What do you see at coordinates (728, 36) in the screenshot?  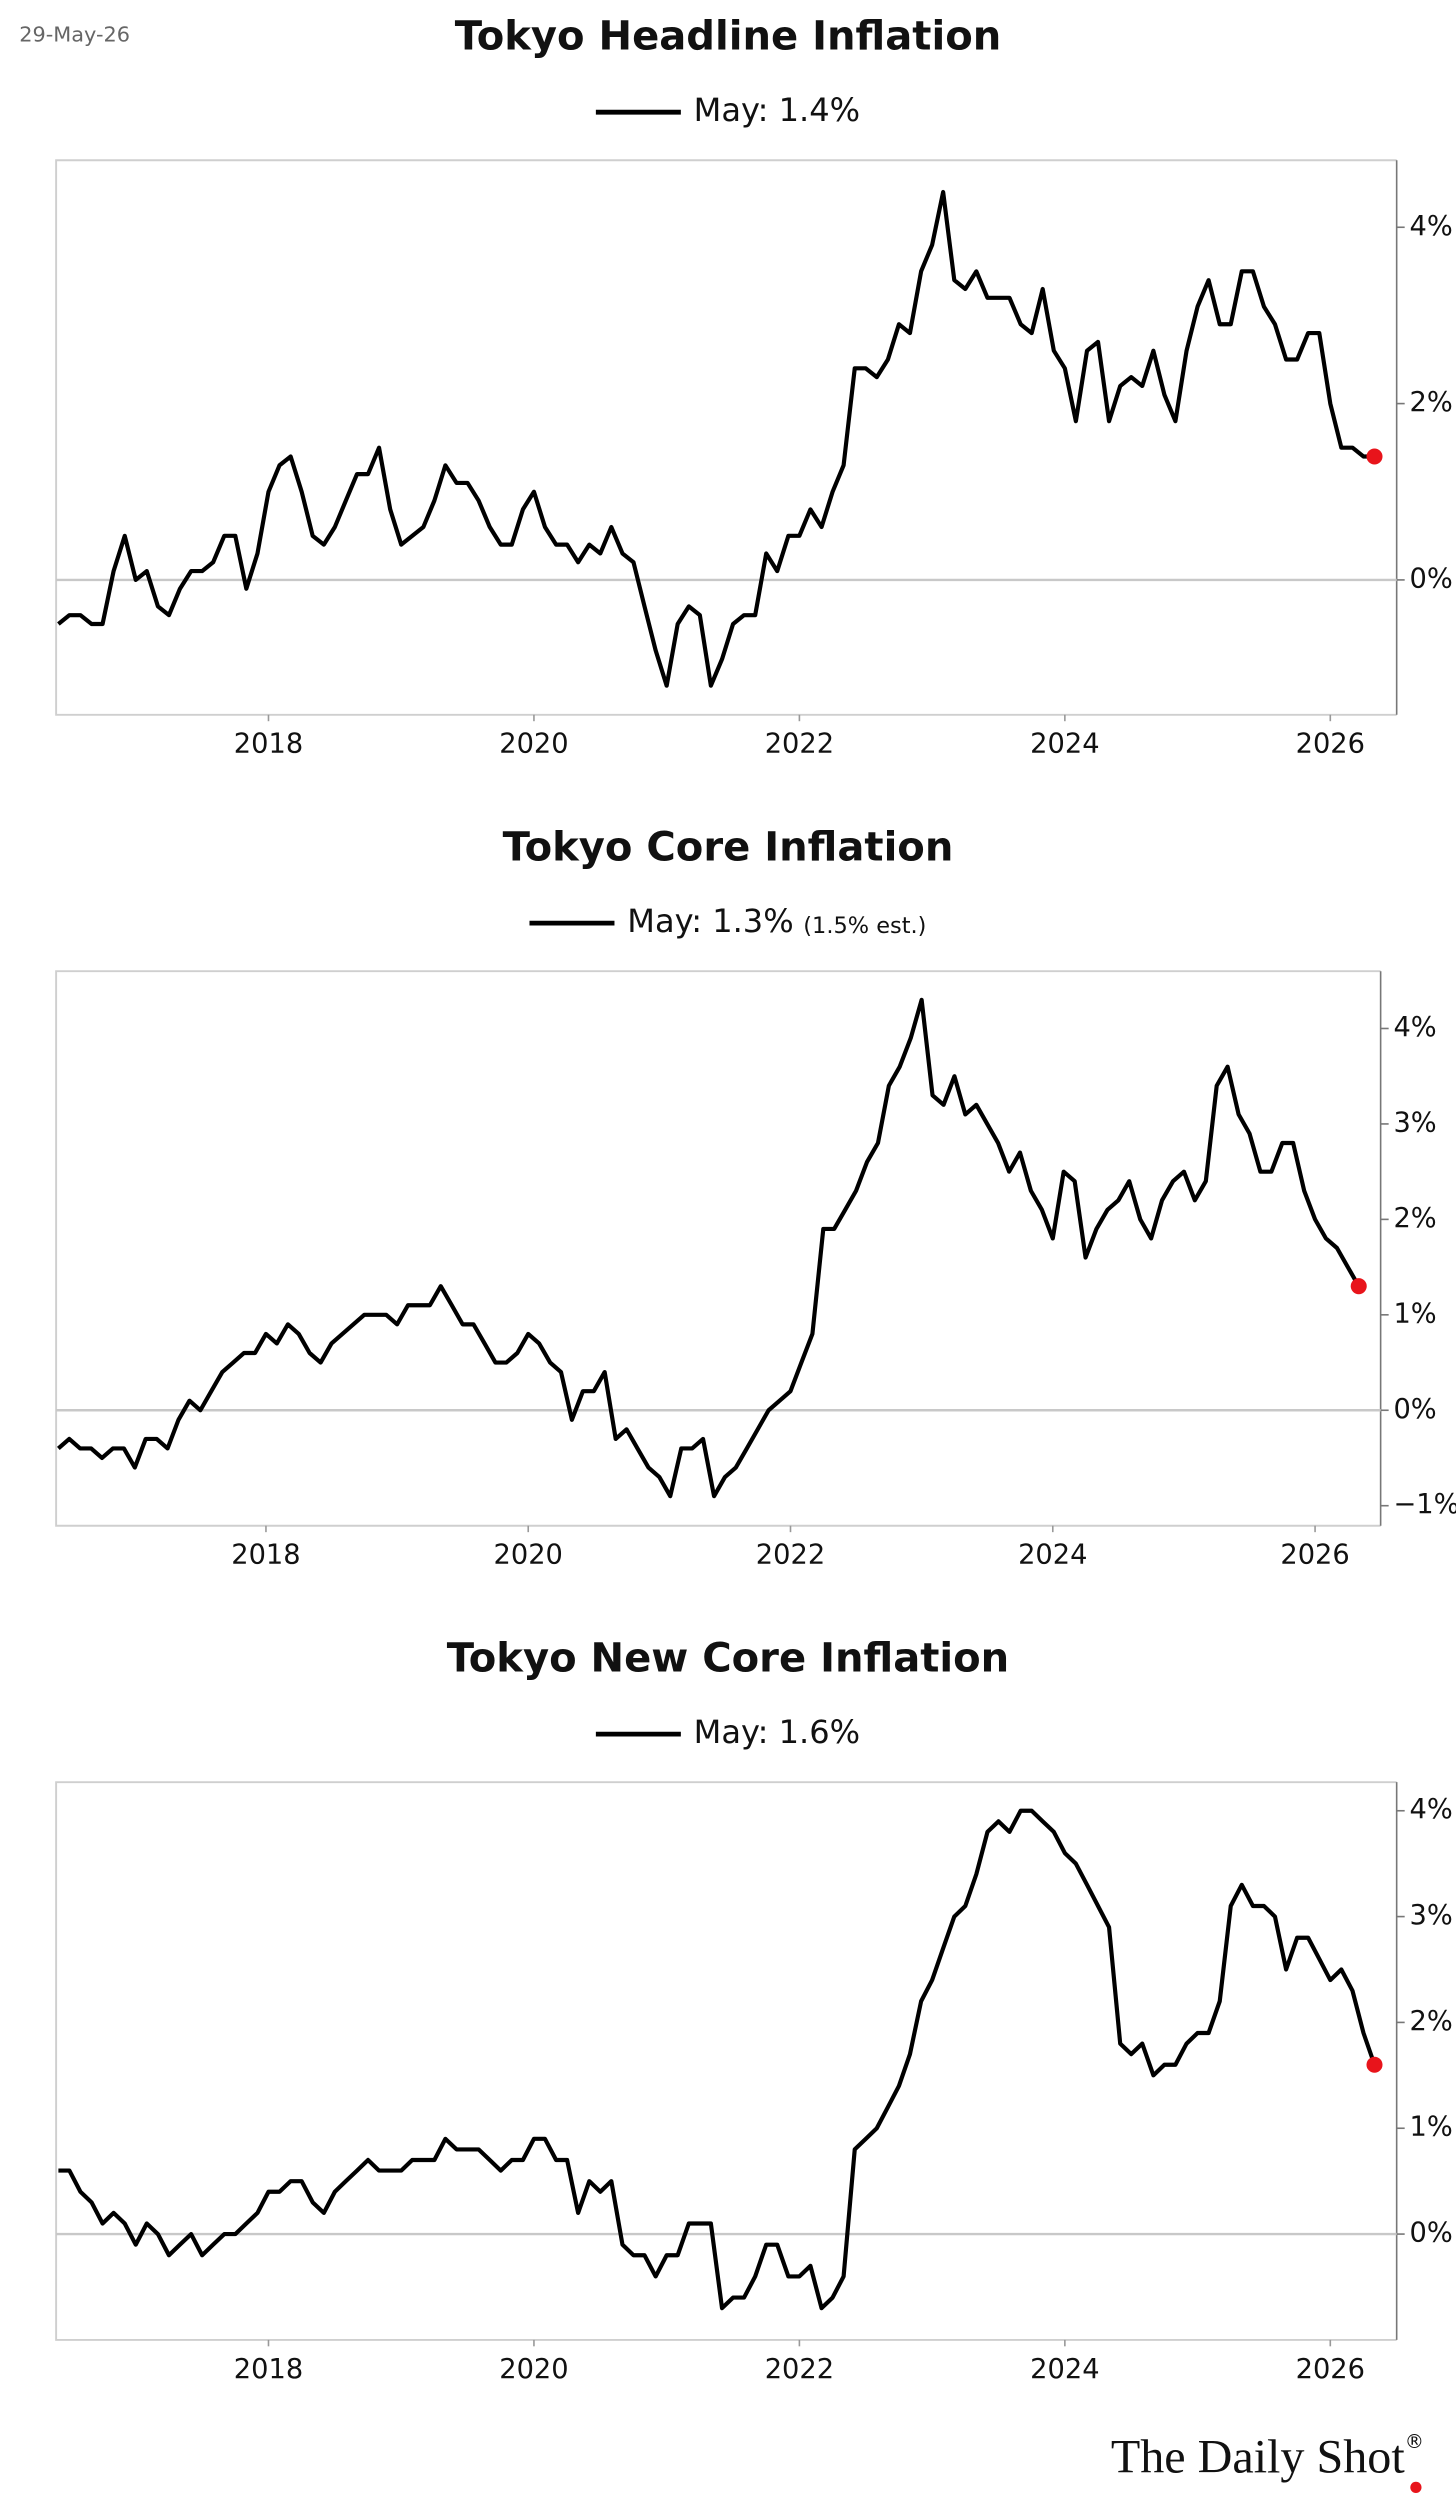 I see `chart-title: Tokyo Headline Inflation` at bounding box center [728, 36].